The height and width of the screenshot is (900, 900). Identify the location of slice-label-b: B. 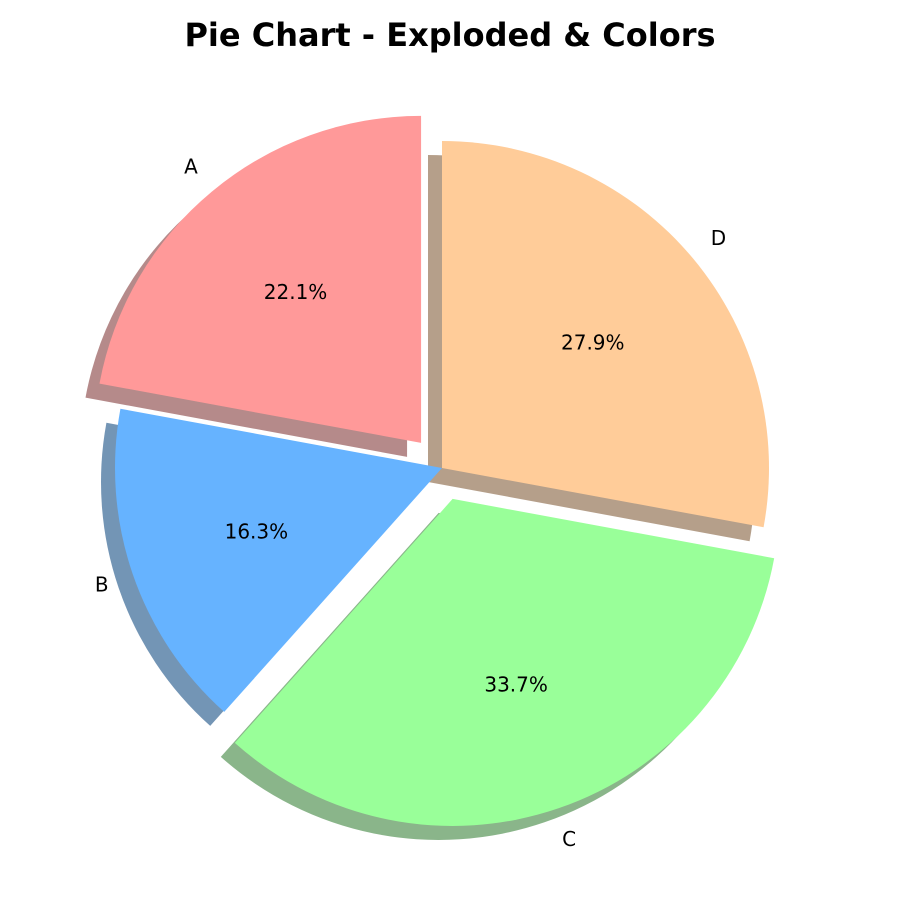
(102, 585).